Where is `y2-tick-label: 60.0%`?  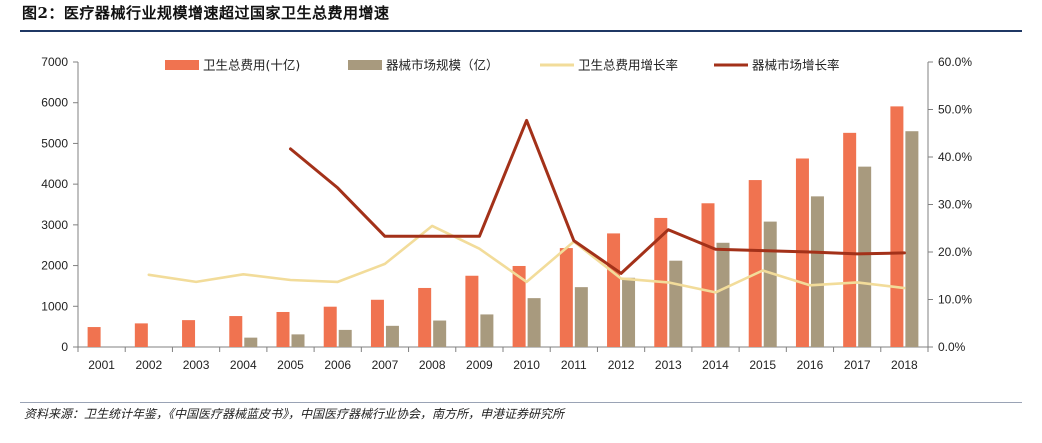
y2-tick-label: 60.0% is located at coordinates (955, 62).